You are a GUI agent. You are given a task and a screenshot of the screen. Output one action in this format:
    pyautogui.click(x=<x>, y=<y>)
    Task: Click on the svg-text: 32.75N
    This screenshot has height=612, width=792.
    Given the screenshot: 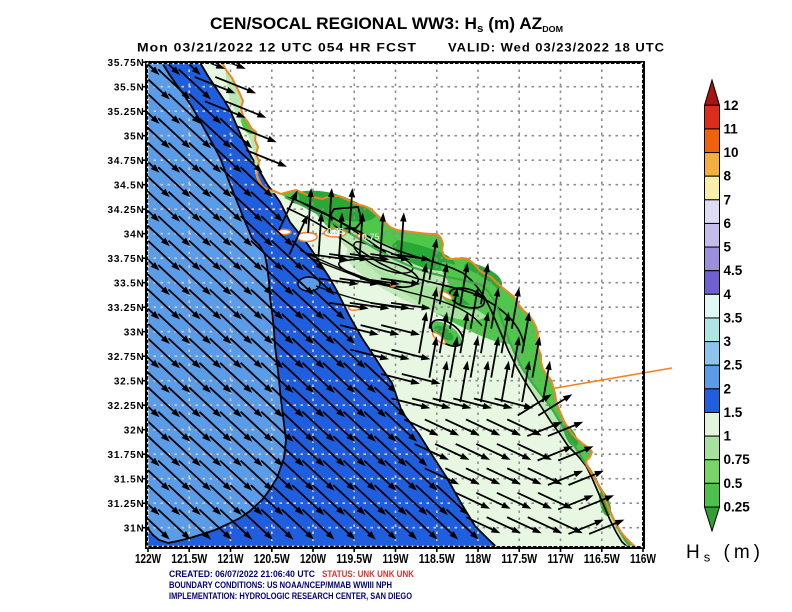 What is the action you would take?
    pyautogui.click(x=125, y=357)
    